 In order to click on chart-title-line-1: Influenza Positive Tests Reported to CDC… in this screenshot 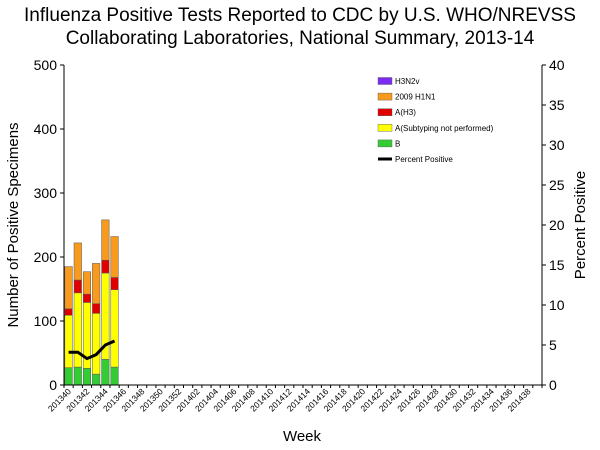, I will do `click(300, 15)`.